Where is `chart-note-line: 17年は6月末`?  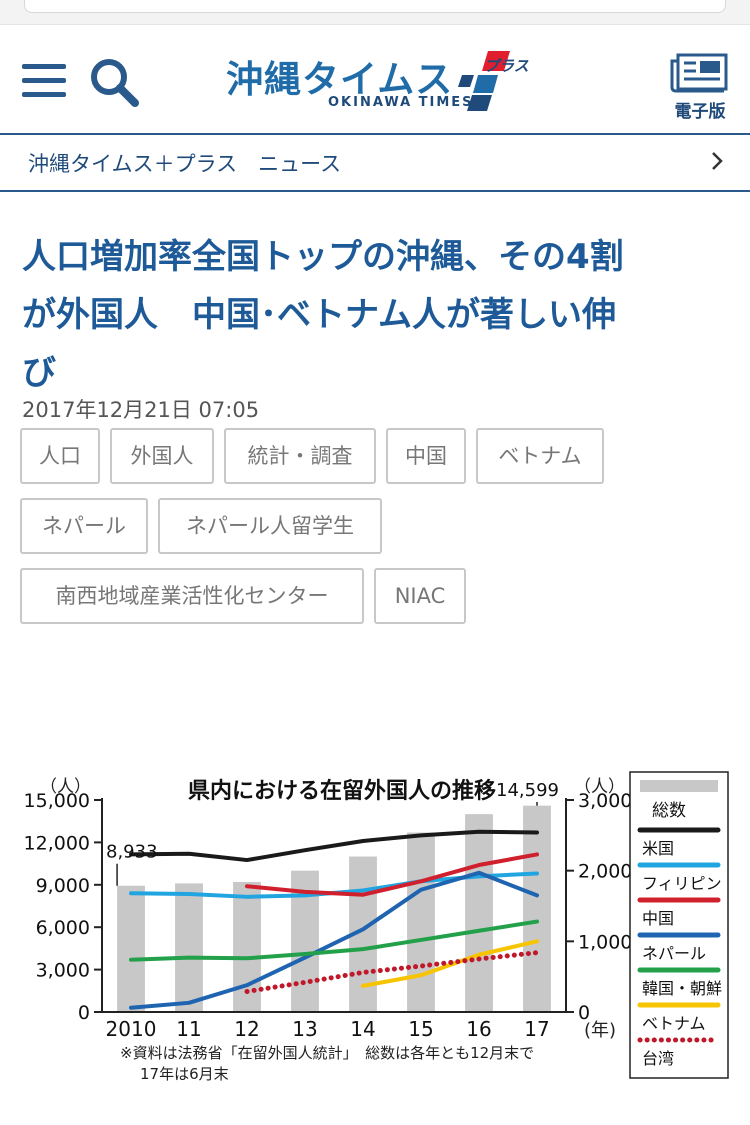
chart-note-line: 17年は6月末 is located at coordinates (184, 1074).